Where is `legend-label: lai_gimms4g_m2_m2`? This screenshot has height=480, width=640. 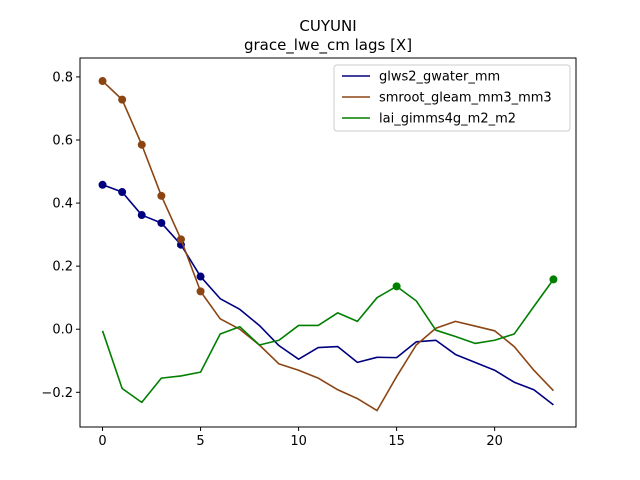
legend-label: lai_gimms4g_m2_m2 is located at coordinates (447, 119).